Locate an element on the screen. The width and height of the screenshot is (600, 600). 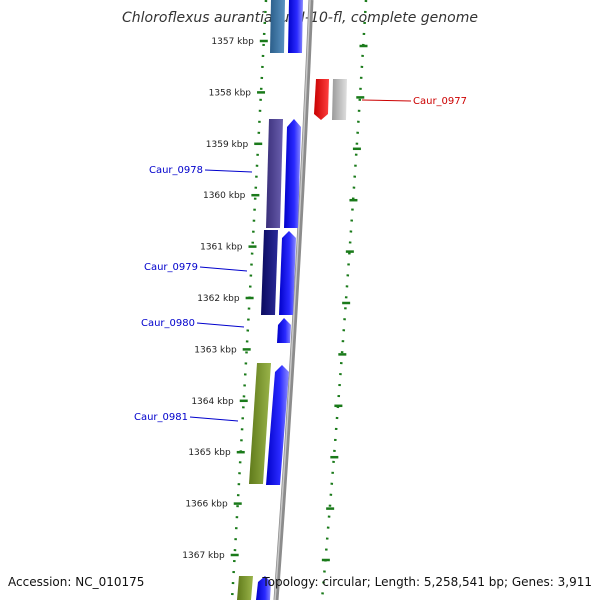
accession-text: Accession: NC_010175 is located at coordinates (76, 582).